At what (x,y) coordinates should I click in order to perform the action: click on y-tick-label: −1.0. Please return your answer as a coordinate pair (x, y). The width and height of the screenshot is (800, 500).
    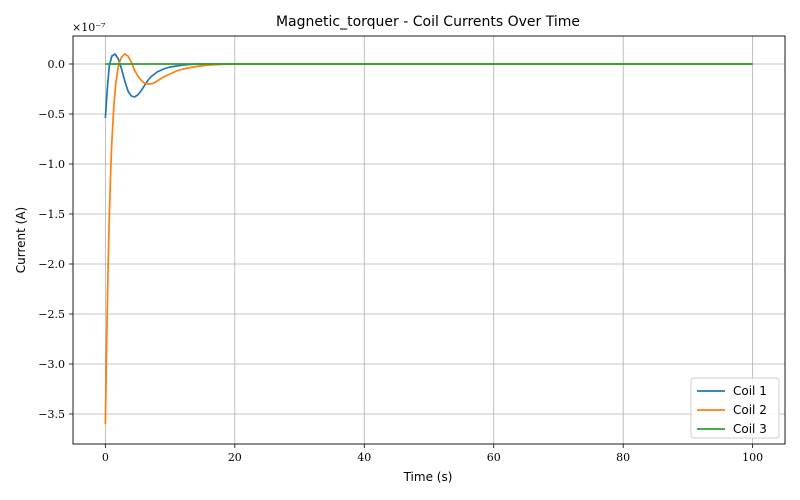
    Looking at the image, I should click on (51, 164).